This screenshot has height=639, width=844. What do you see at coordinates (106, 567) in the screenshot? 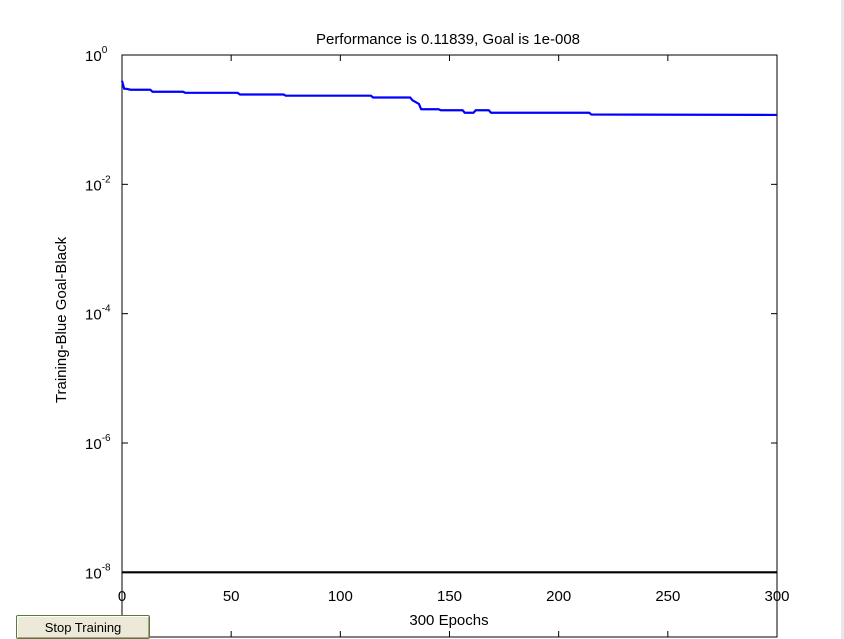
I see `y-tick-exponent: -8` at bounding box center [106, 567].